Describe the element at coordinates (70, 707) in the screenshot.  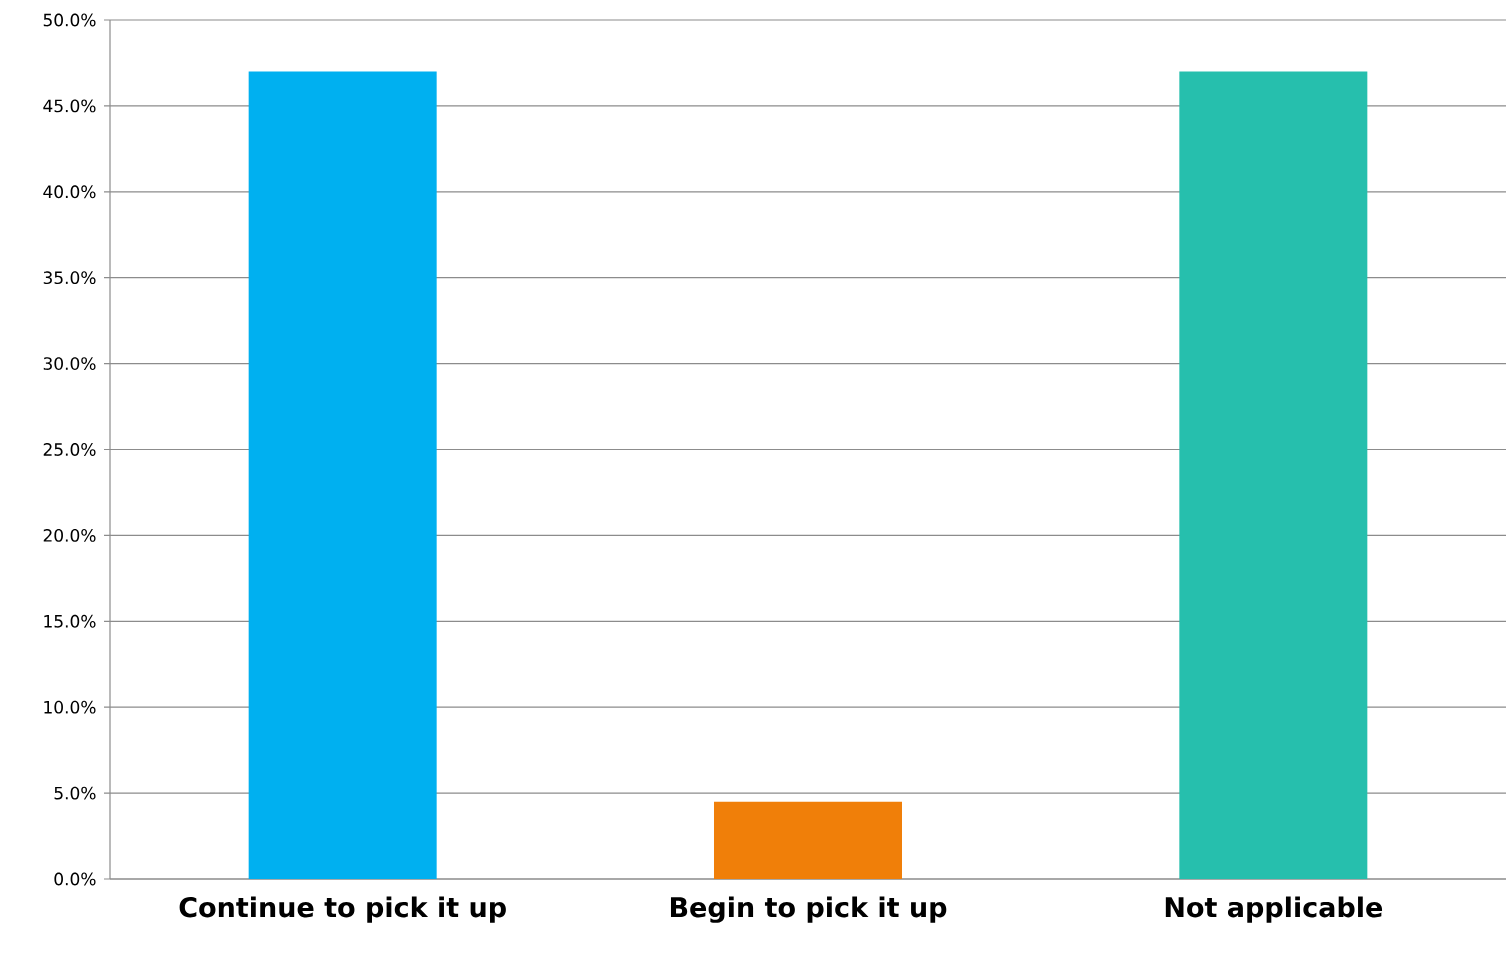
I see `y-tick-label: 10.0%` at that location.